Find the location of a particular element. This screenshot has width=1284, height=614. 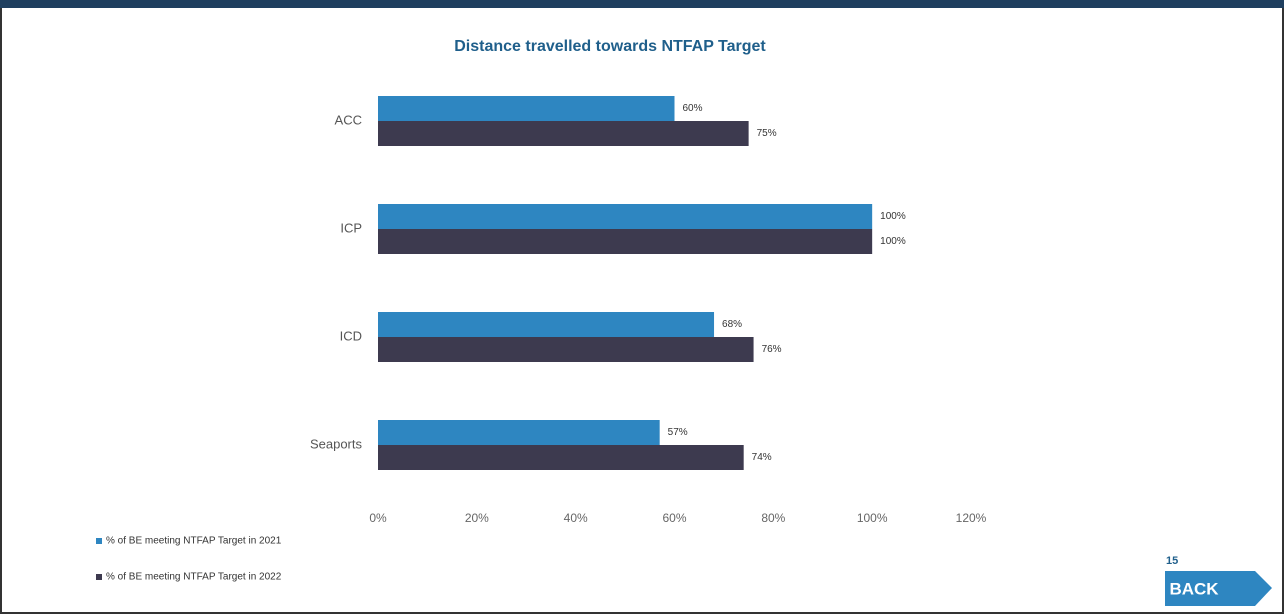

y-tick-label: ICP is located at coordinates (351, 227).